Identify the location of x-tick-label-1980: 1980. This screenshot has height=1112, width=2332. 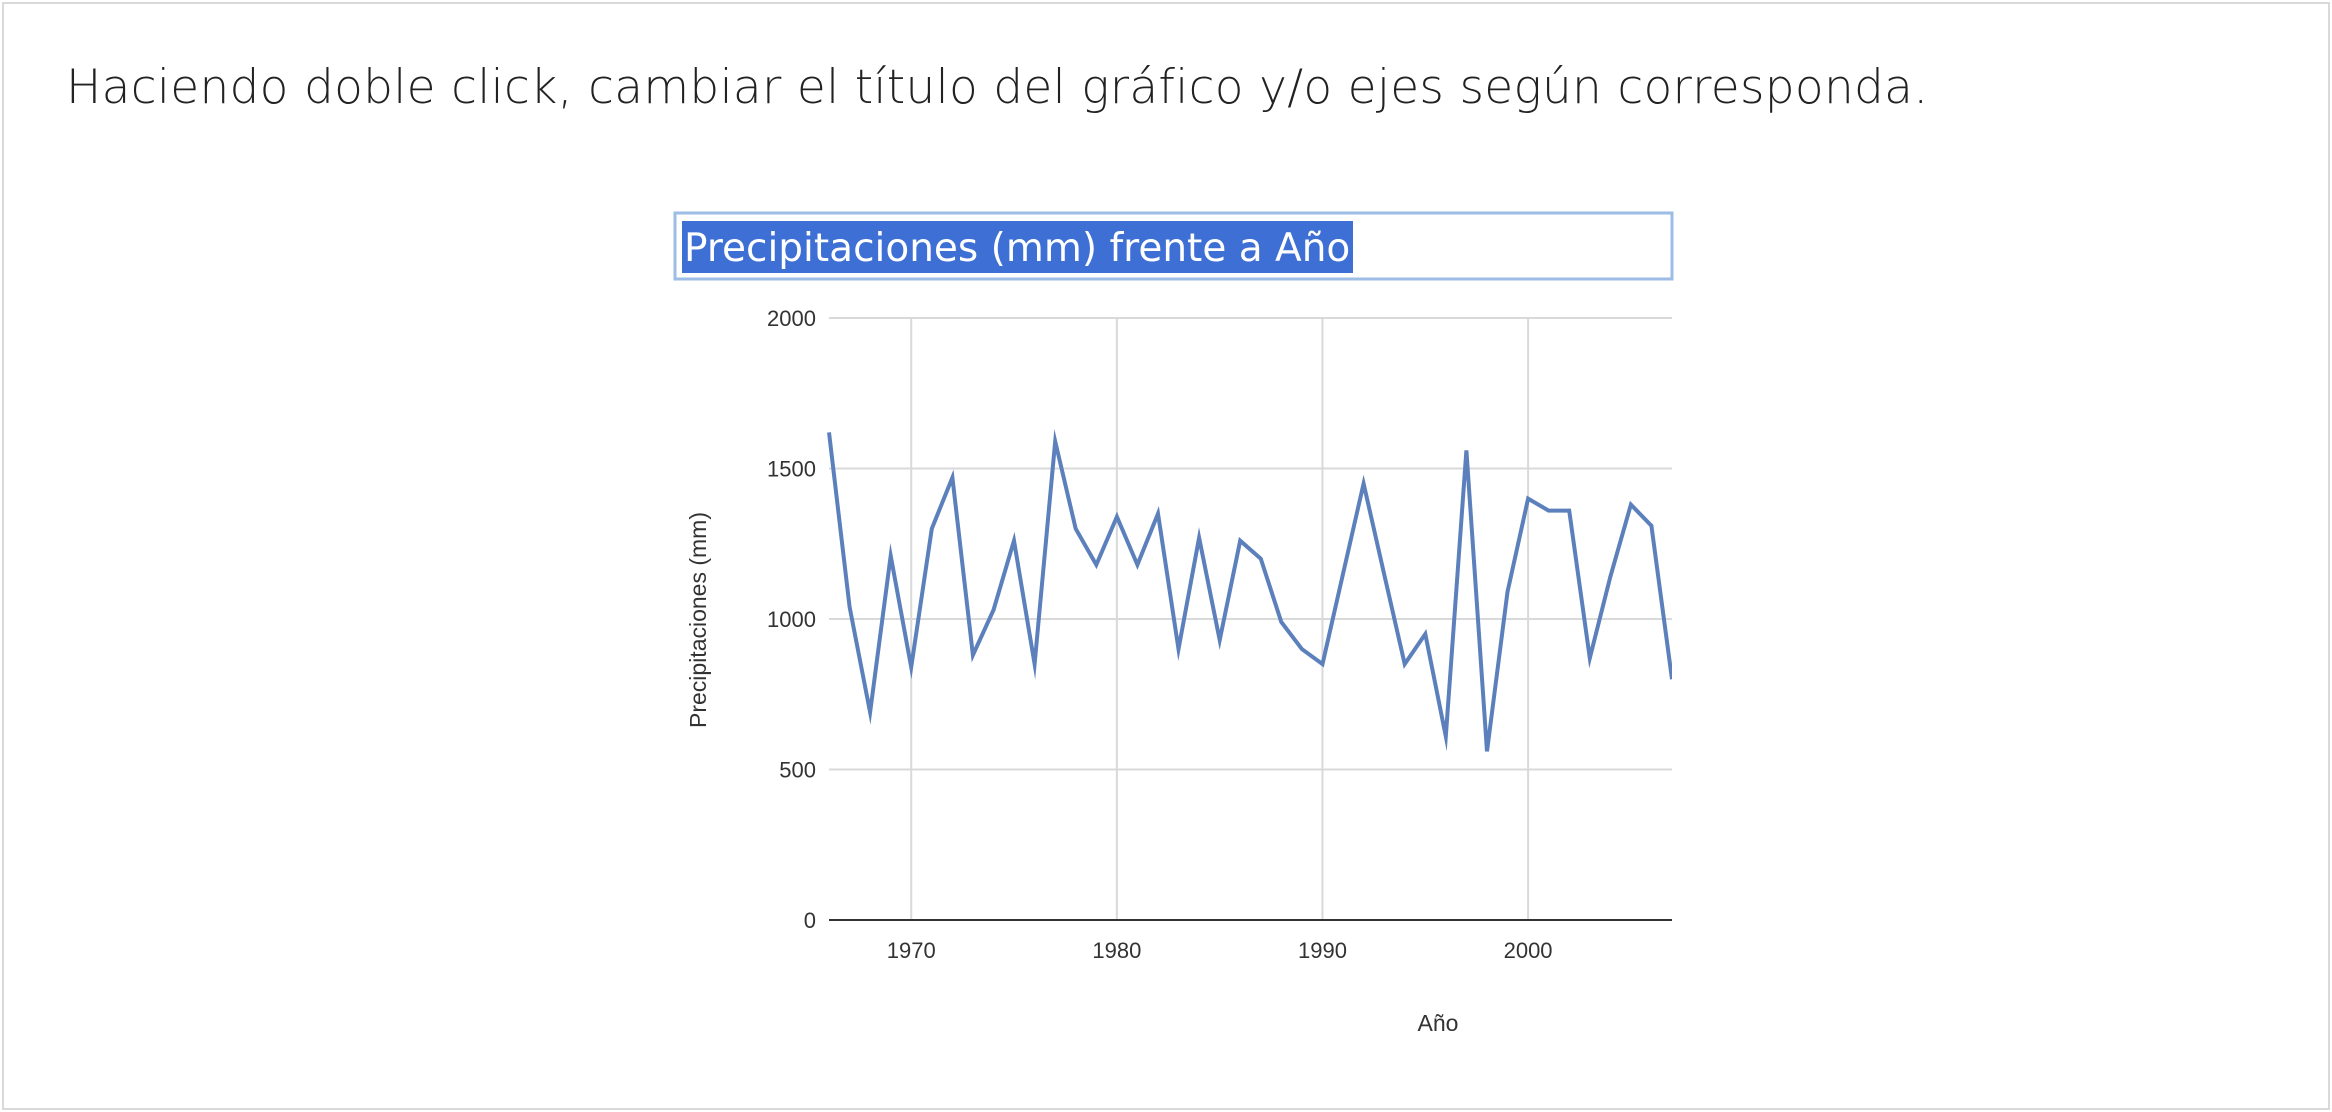
(1116, 950).